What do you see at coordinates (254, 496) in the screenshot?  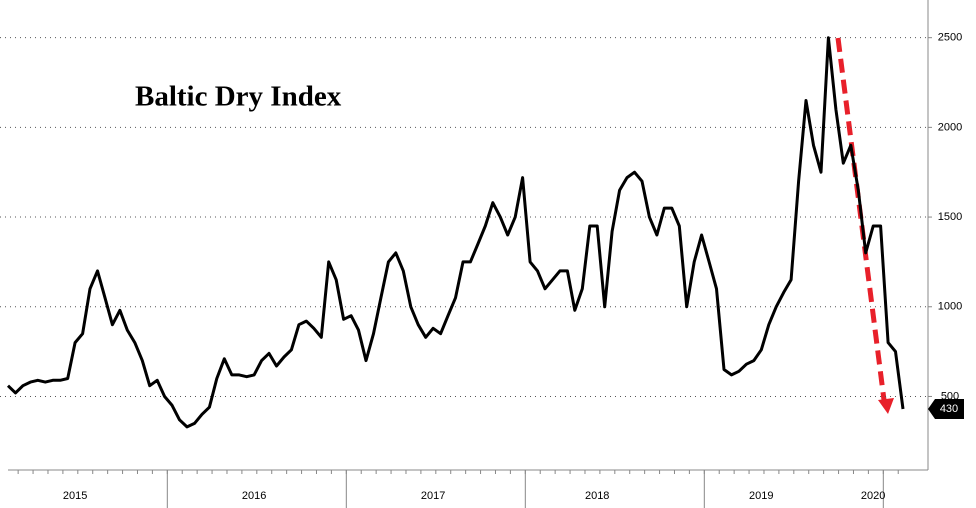 I see `x-tick-label: 2016` at bounding box center [254, 496].